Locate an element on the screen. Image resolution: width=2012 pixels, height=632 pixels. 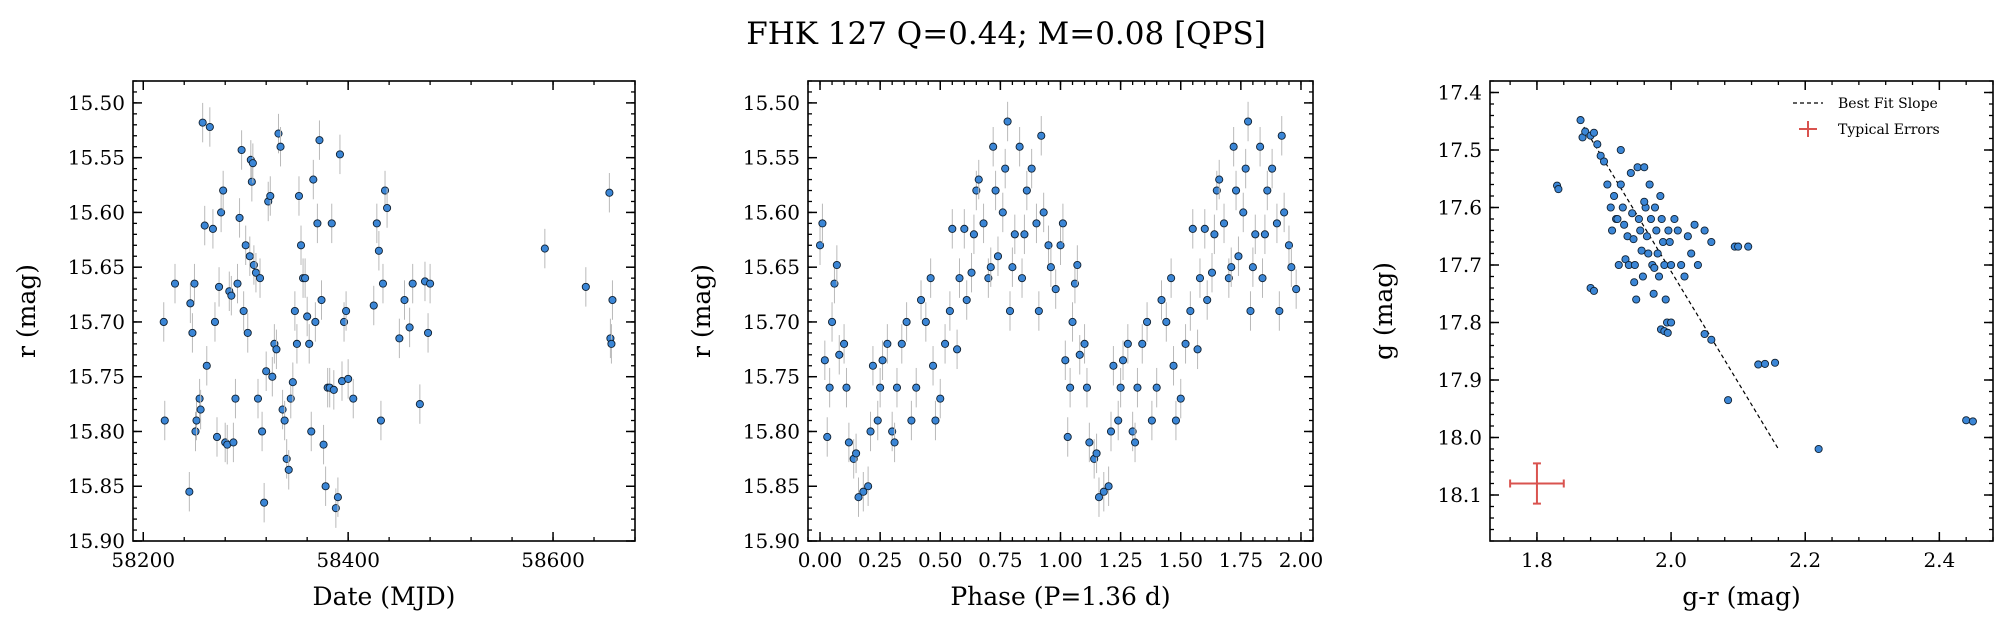
typical-error-marker is located at coordinates (1537, 483).